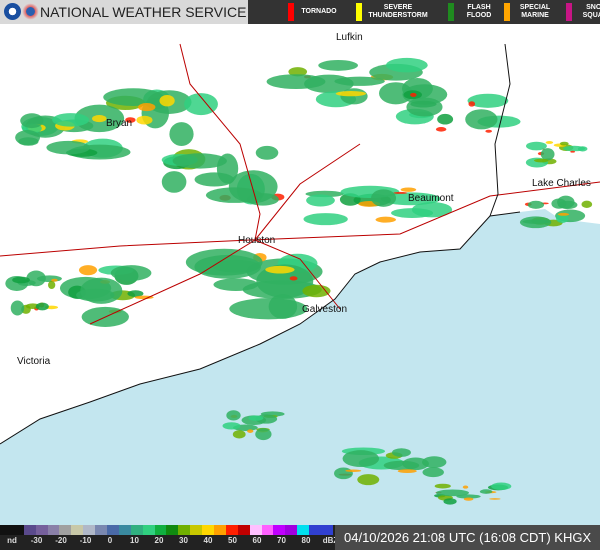 The image size is (600, 550). What do you see at coordinates (324, 309) in the screenshot?
I see `city-galveston: Galveston` at bounding box center [324, 309].